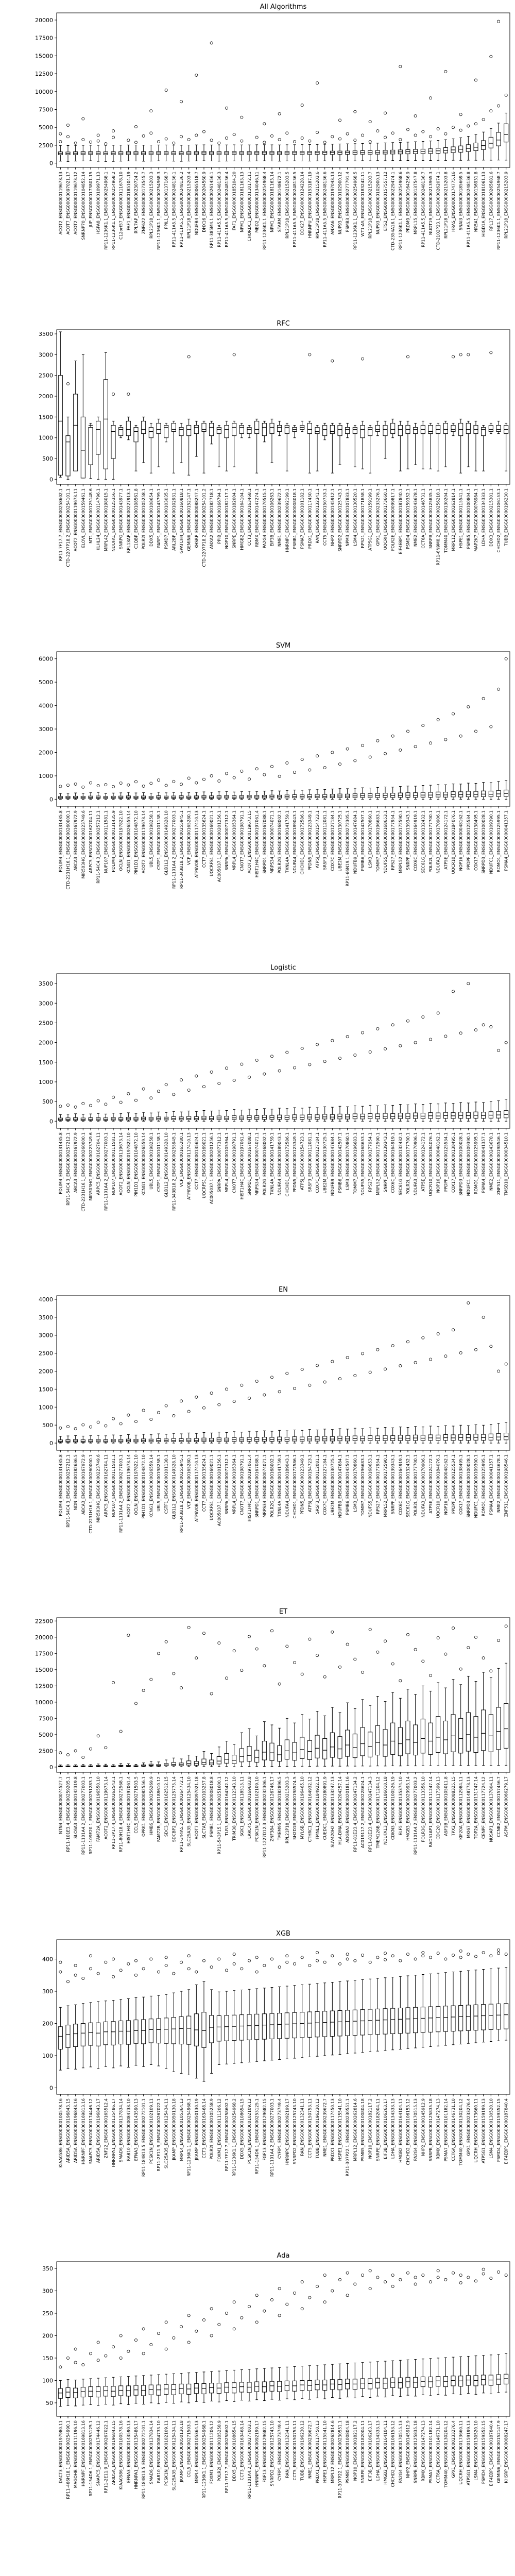  I want to click on x-tick-label: RP11-1236K1.1_ENSG00000254968.4, so click(264, 211).